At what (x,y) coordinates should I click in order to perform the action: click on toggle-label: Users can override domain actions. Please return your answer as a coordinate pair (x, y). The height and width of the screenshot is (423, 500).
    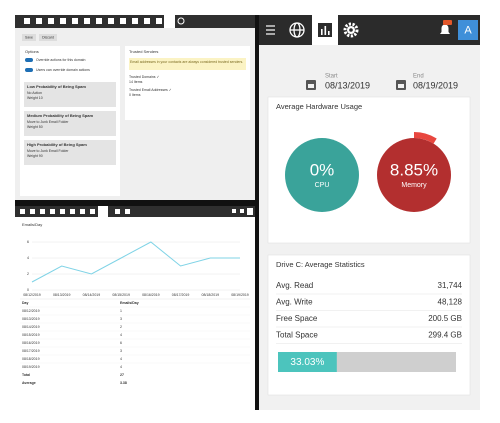
    Looking at the image, I should click on (63, 70).